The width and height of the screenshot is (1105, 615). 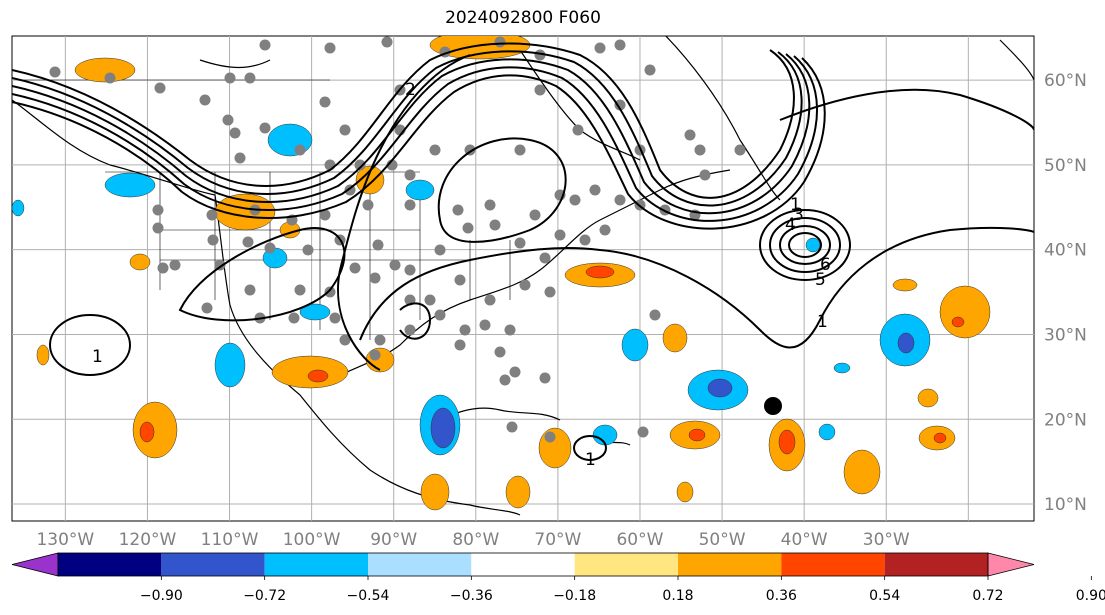 What do you see at coordinates (97, 357) in the screenshot?
I see `contour-label: 1` at bounding box center [97, 357].